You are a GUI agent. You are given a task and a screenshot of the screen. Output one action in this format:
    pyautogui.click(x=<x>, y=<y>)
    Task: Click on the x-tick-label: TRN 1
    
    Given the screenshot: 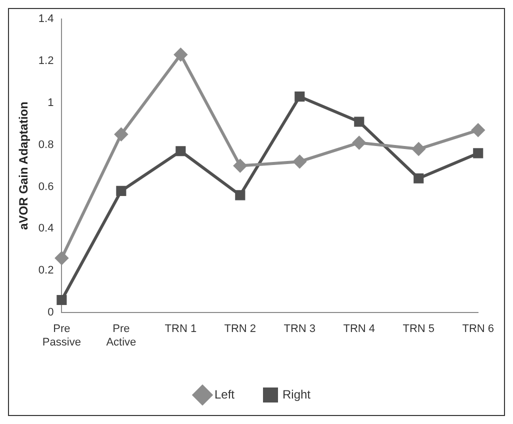 What is the action you would take?
    pyautogui.click(x=180, y=329)
    